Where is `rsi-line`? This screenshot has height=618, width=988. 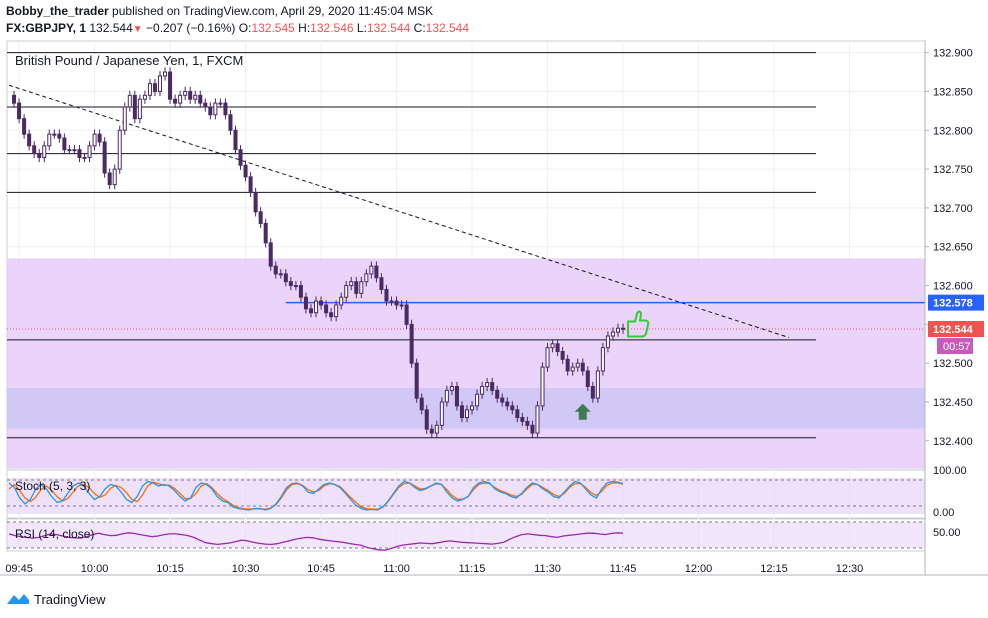
rsi-line is located at coordinates (316, 541).